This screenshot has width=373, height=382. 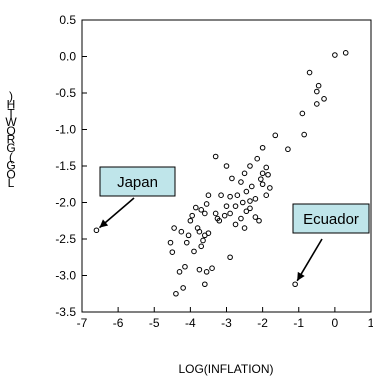 I want to click on x-tick-label: -3, so click(x=226, y=323).